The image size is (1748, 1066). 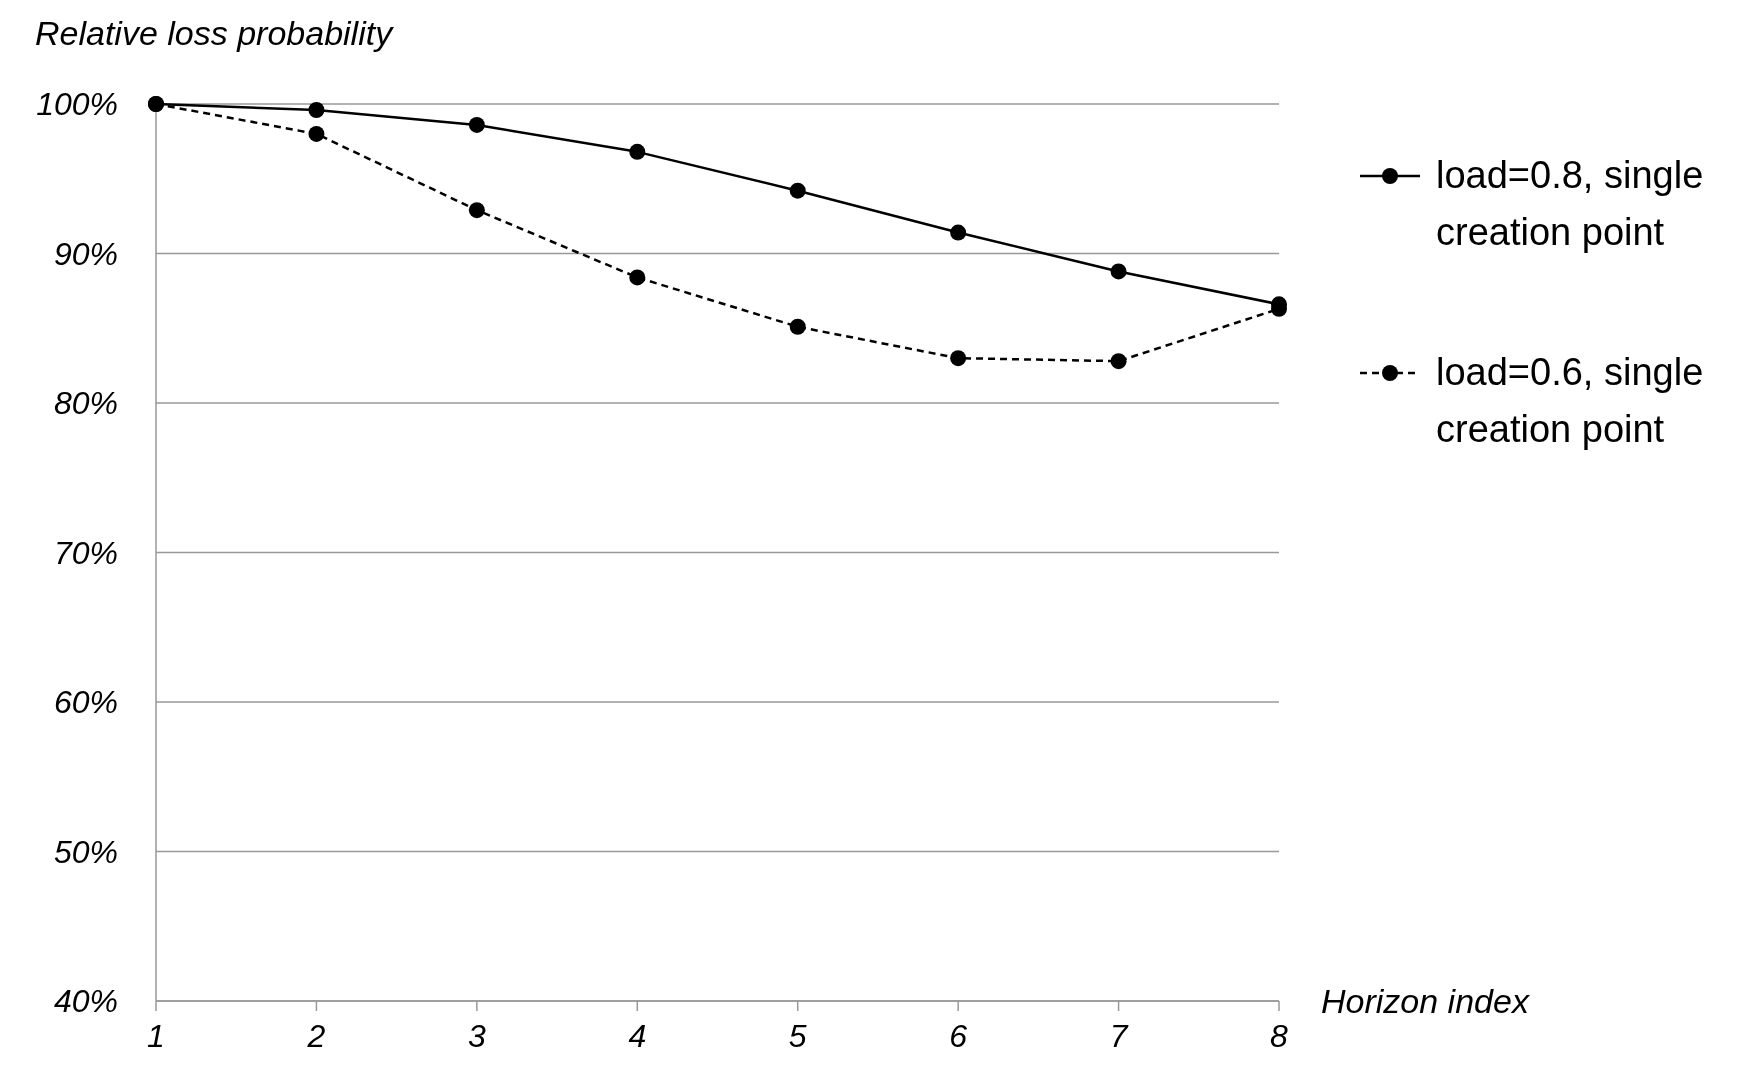 I want to click on y-tick-label: 50%, so click(x=85, y=851).